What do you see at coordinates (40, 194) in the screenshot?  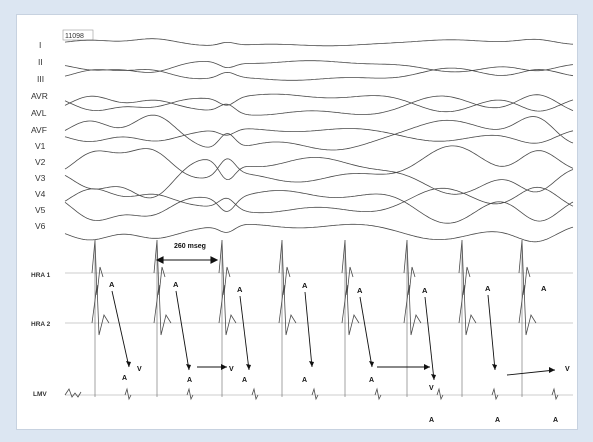 I see `lead-label-v4: V4` at bounding box center [40, 194].